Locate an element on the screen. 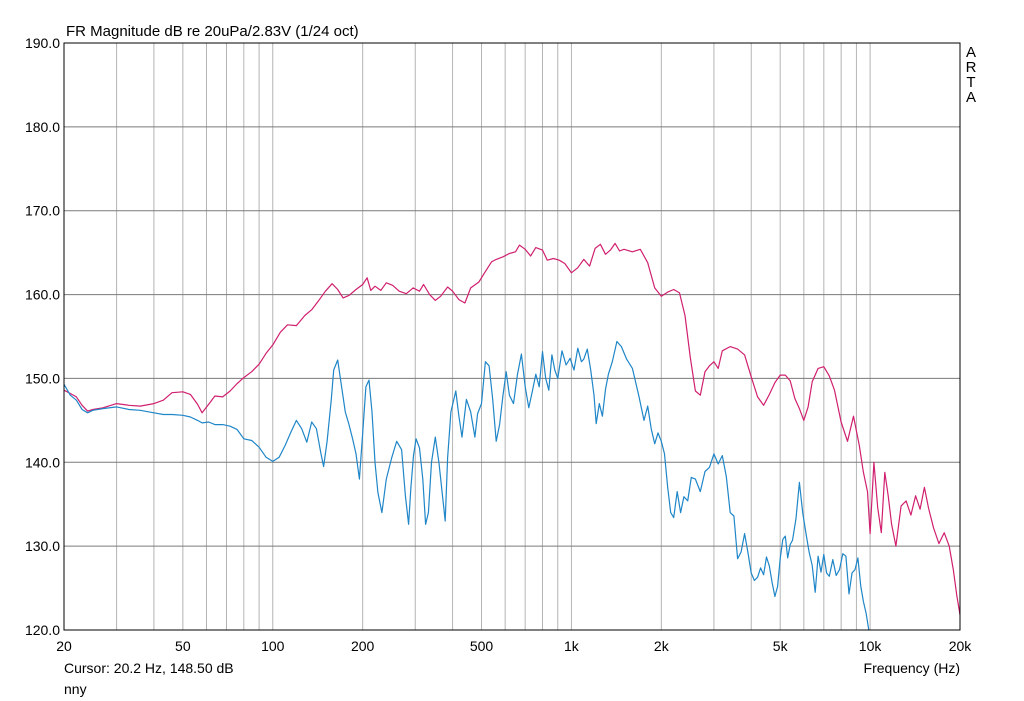 This screenshot has width=1024, height=701. y-tick-label: 120.0 is located at coordinates (42, 630).